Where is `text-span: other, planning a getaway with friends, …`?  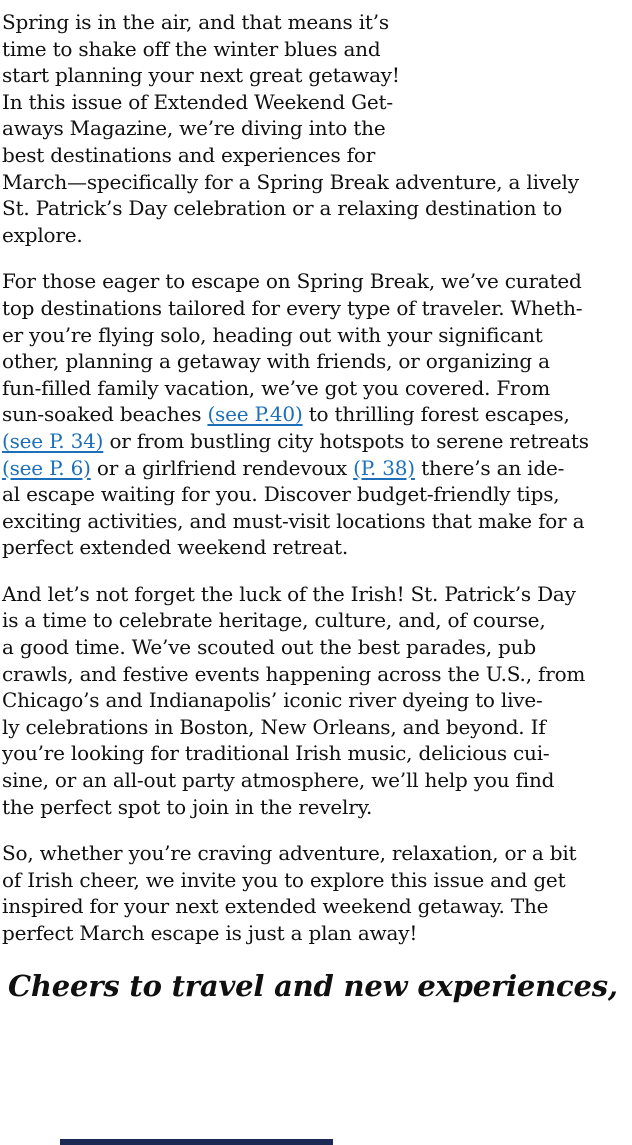
text-span: other, planning a getaway with friends, … is located at coordinates (276, 361).